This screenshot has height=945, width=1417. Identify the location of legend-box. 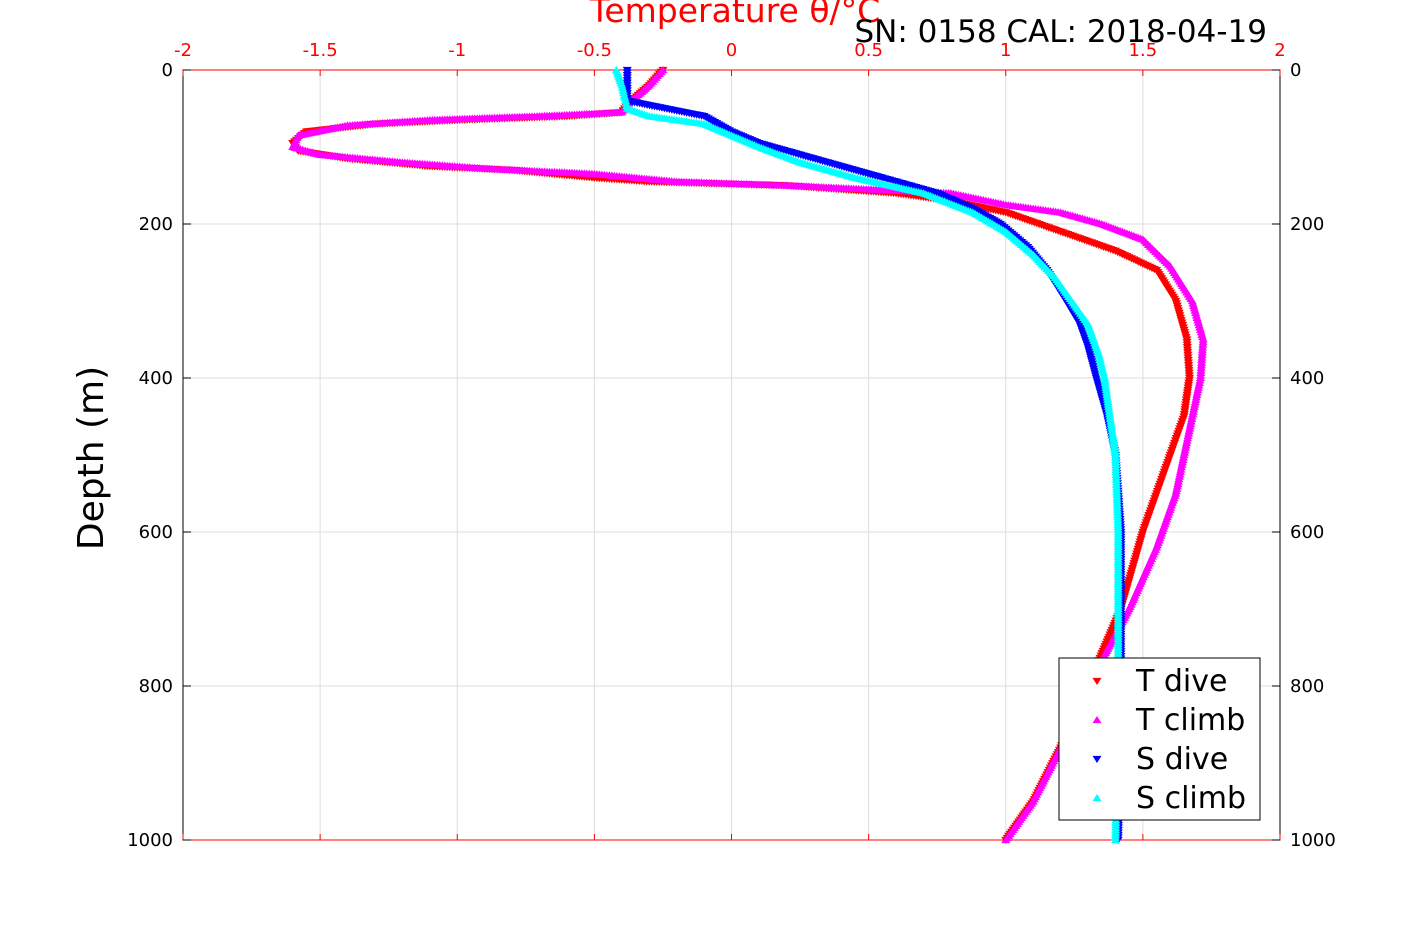
(1159, 739).